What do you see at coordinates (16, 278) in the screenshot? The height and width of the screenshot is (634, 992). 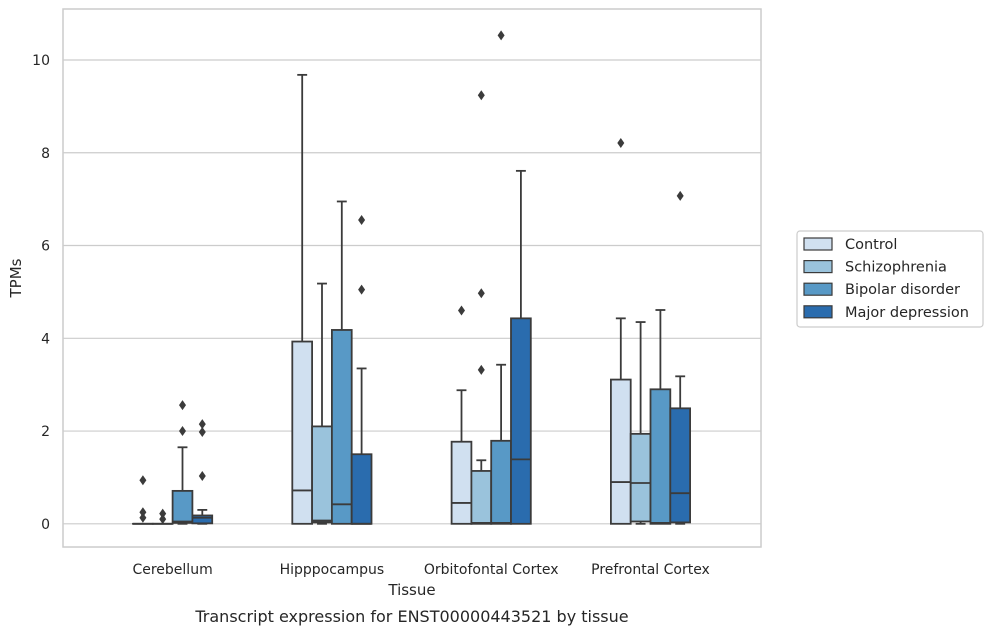 I see `y-axis-label: TPMs` at bounding box center [16, 278].